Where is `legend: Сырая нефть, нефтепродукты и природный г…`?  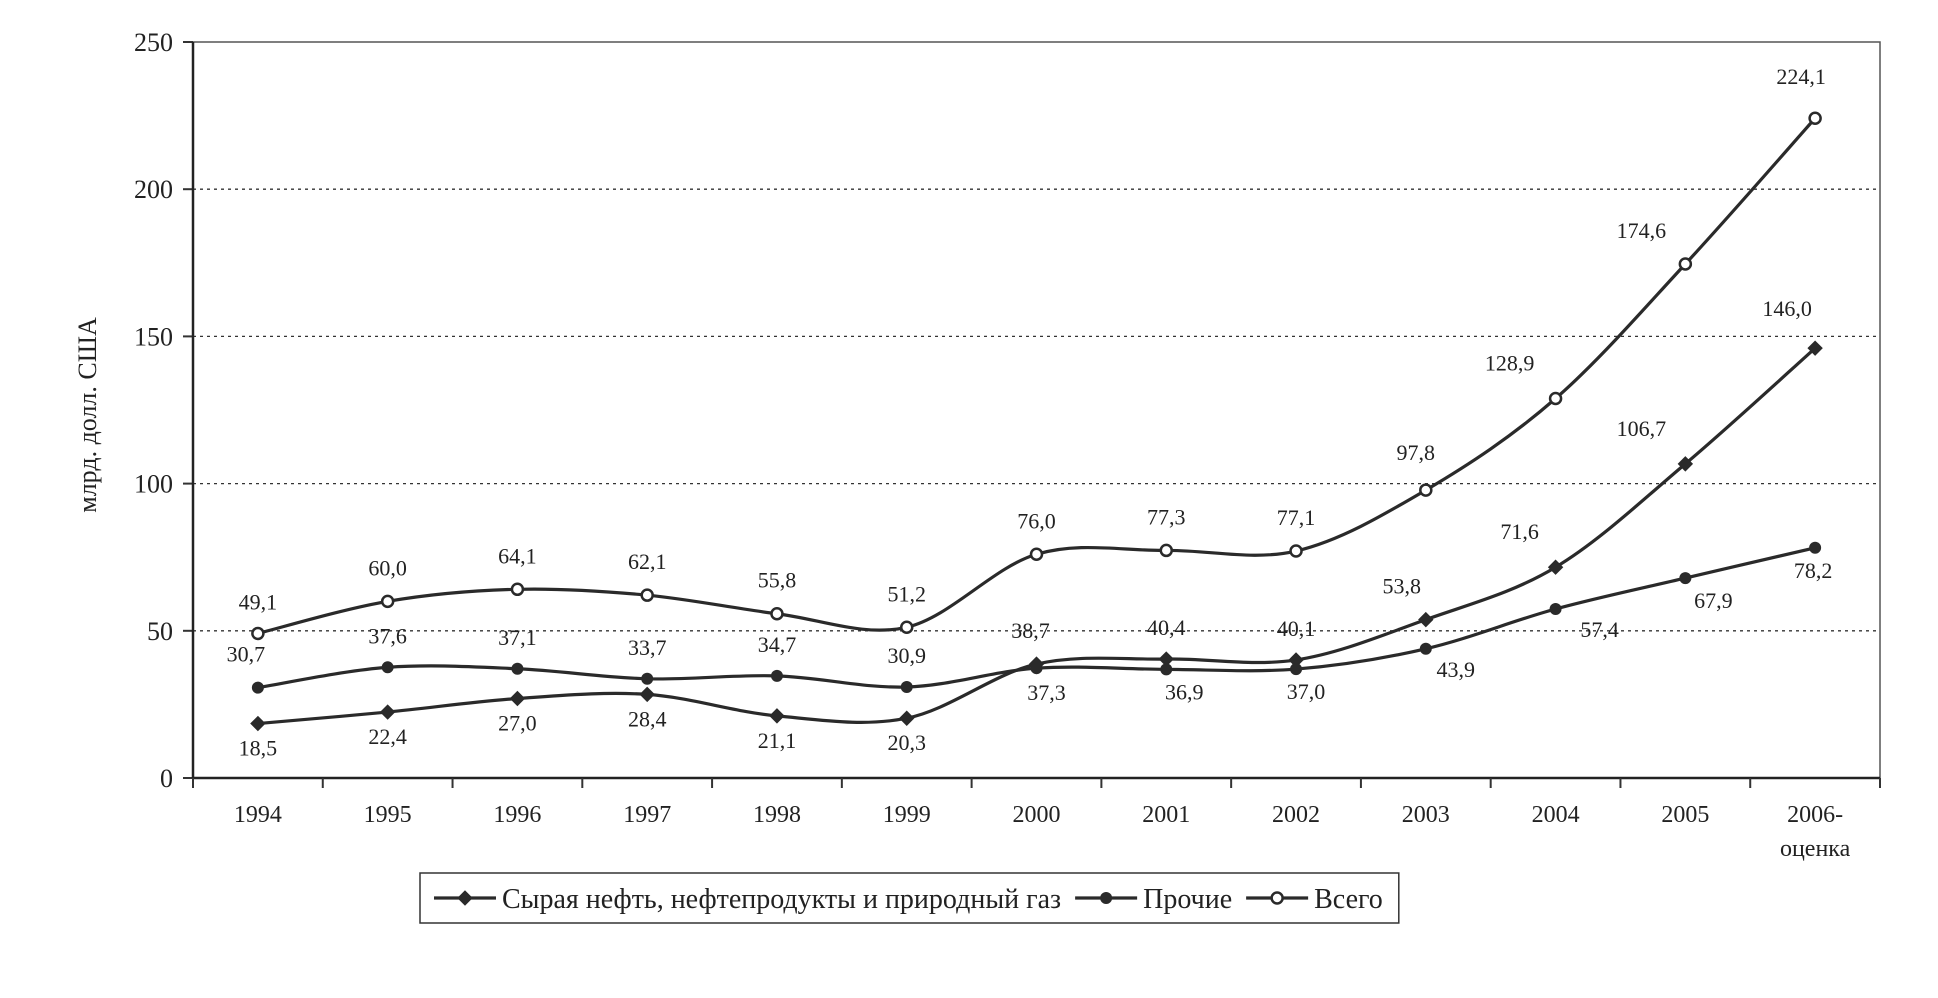
legend: Сырая нефть, нефтепродукты и природный г… is located at coordinates (909, 898).